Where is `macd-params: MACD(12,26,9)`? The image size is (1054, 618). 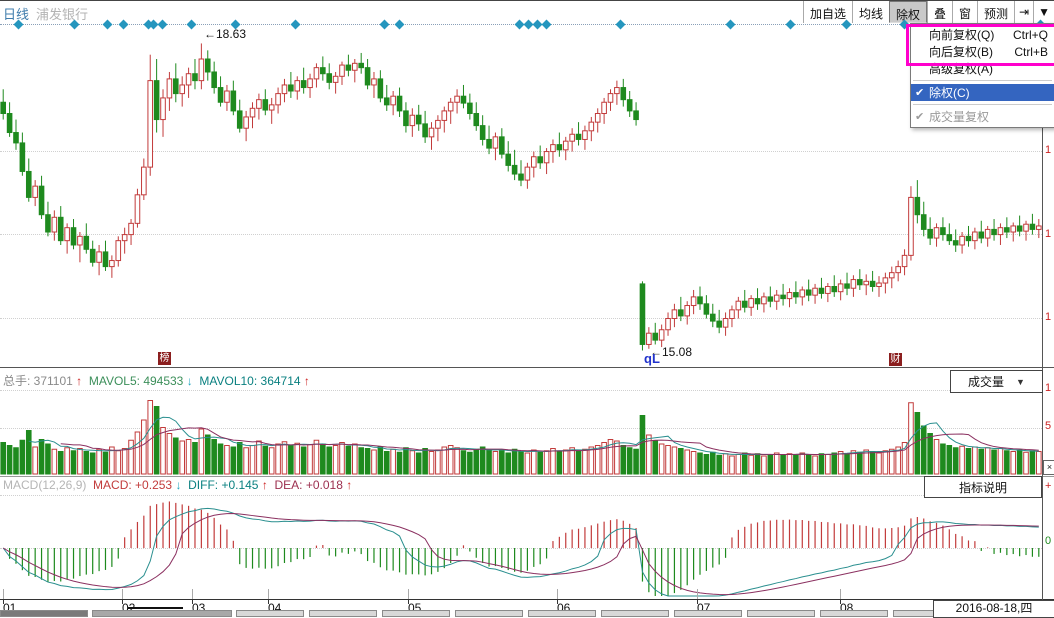
macd-params: MACD(12,26,9) is located at coordinates (45, 485).